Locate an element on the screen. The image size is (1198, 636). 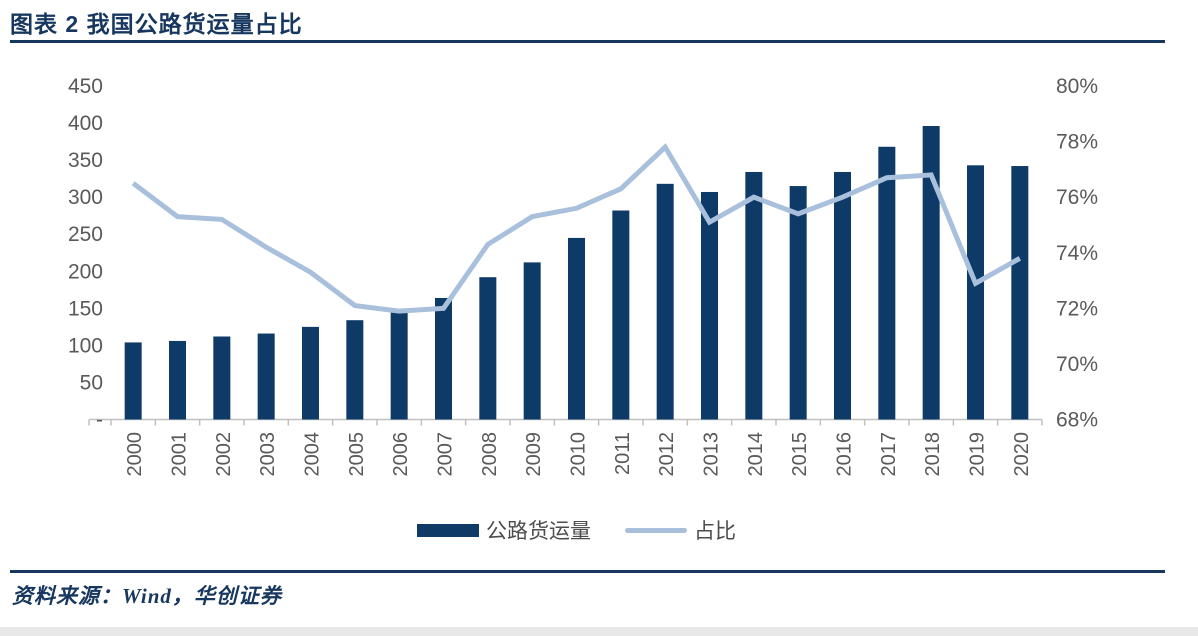
x-axis-label: 2015 is located at coordinates (800, 454).